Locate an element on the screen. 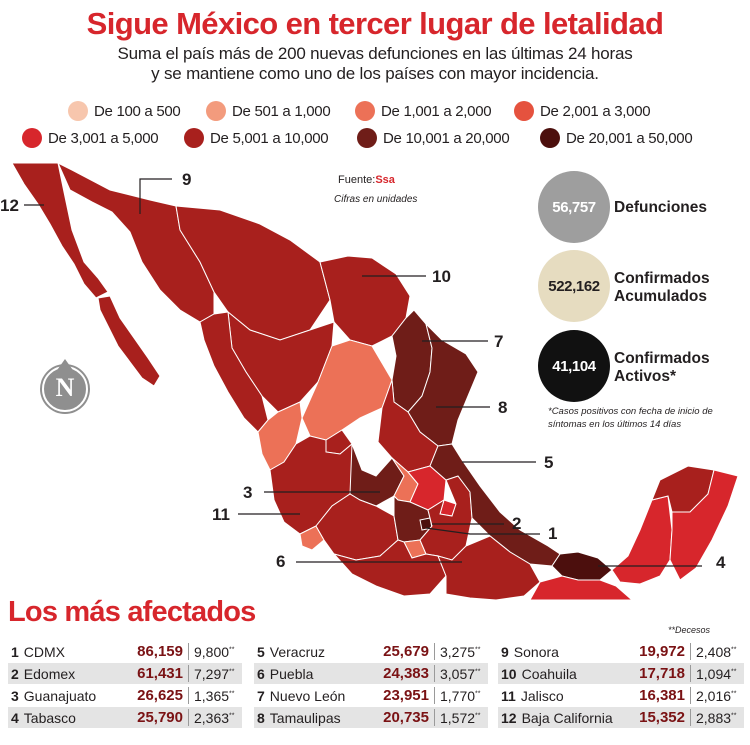 The image size is (750, 745). legend-item: De 5,001 a 10,000 is located at coordinates (256, 138).